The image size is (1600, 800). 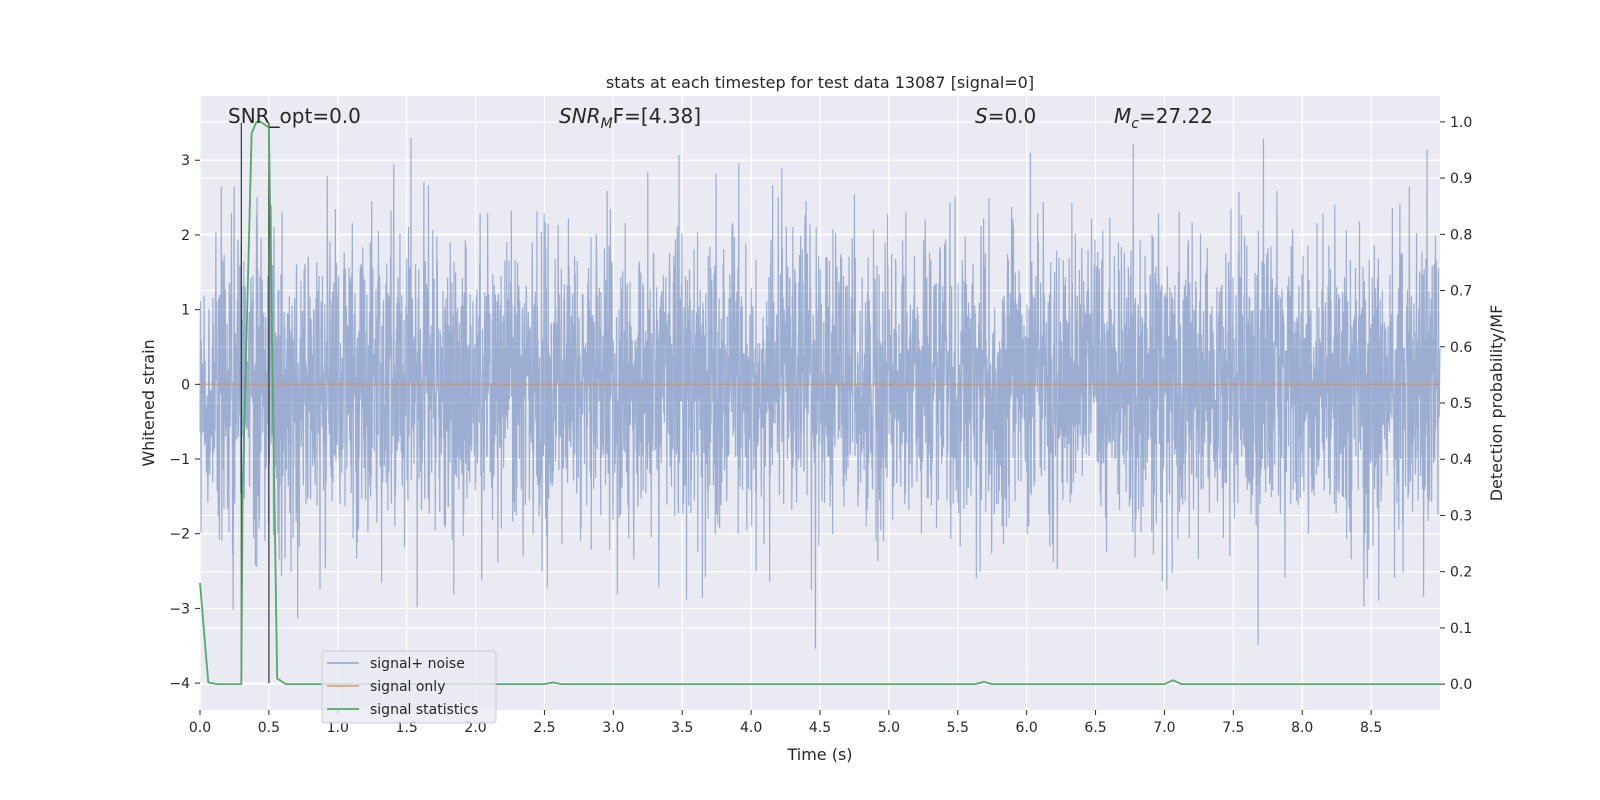 I want to click on x-tick-label: 2.5, so click(x=544, y=728).